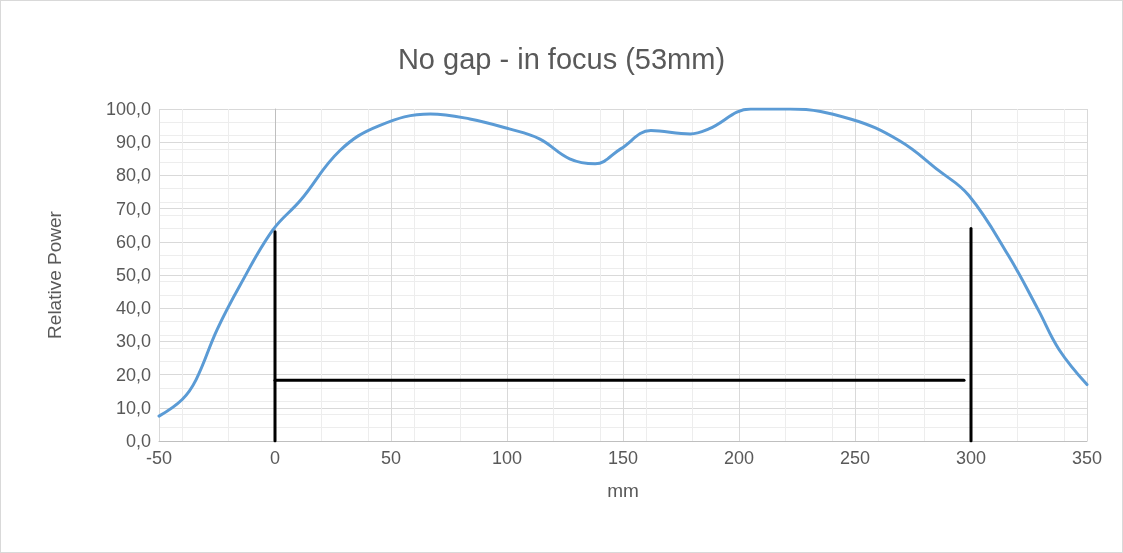  What do you see at coordinates (623, 458) in the screenshot?
I see `x-tick-label: 150` at bounding box center [623, 458].